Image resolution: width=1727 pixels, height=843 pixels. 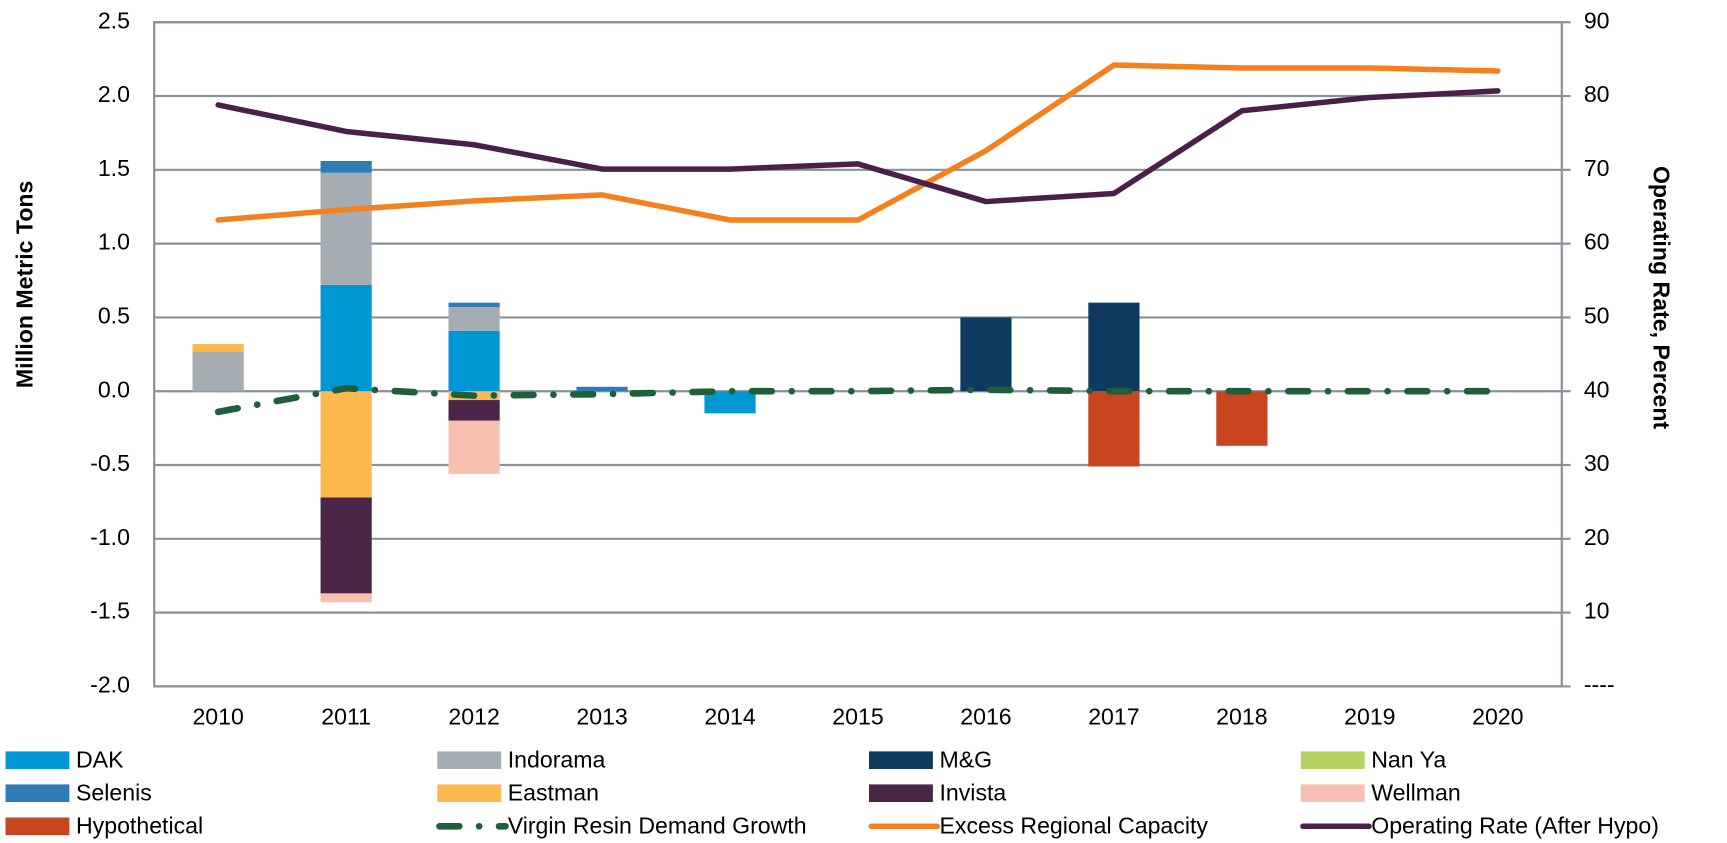 I want to click on legend-label: Operating Rate (After Hypo), so click(x=1515, y=825).